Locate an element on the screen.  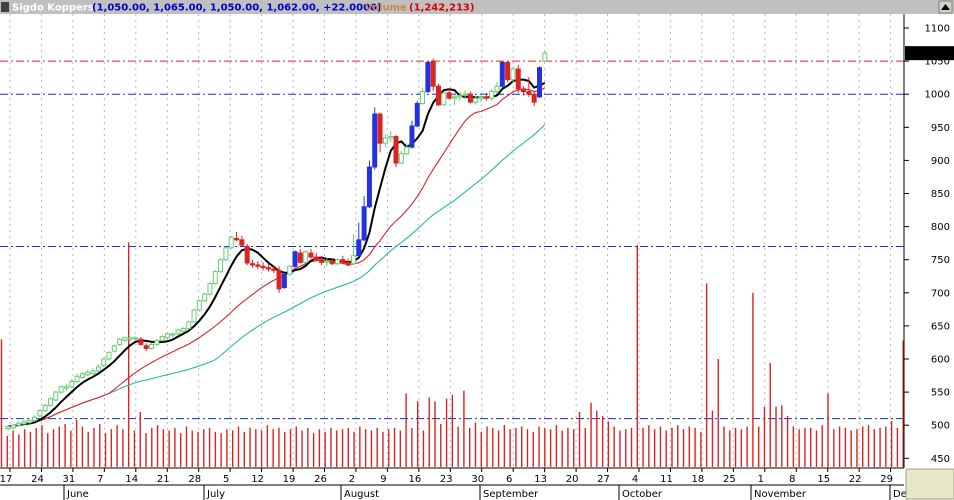
volume-value: (1,242,213) is located at coordinates (441, 8).